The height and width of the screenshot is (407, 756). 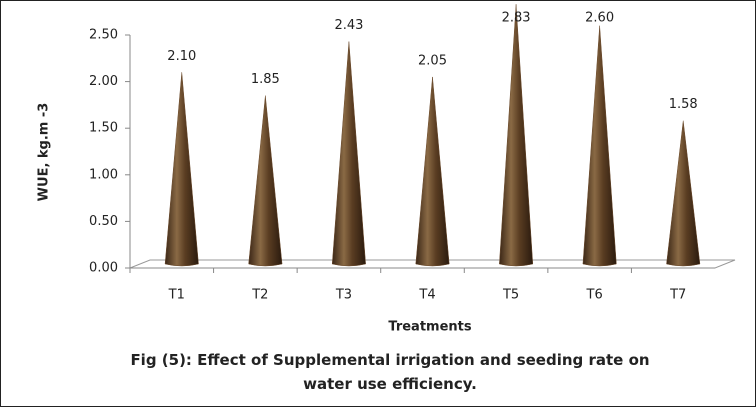 I want to click on y-tick-label: 0.50, so click(x=103, y=221).